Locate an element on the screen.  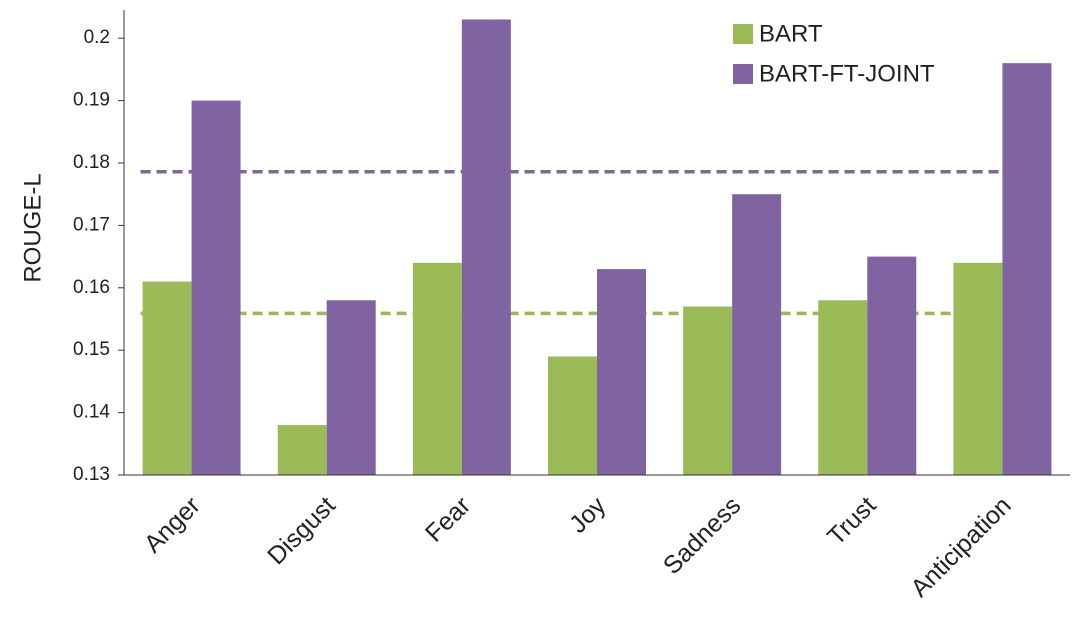
x-tick-label: Trust is located at coordinates (851, 520).